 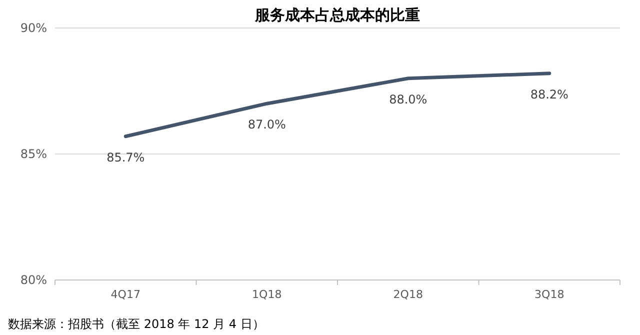 What do you see at coordinates (267, 294) in the screenshot?
I see `x-tick-label: 1Q18` at bounding box center [267, 294].